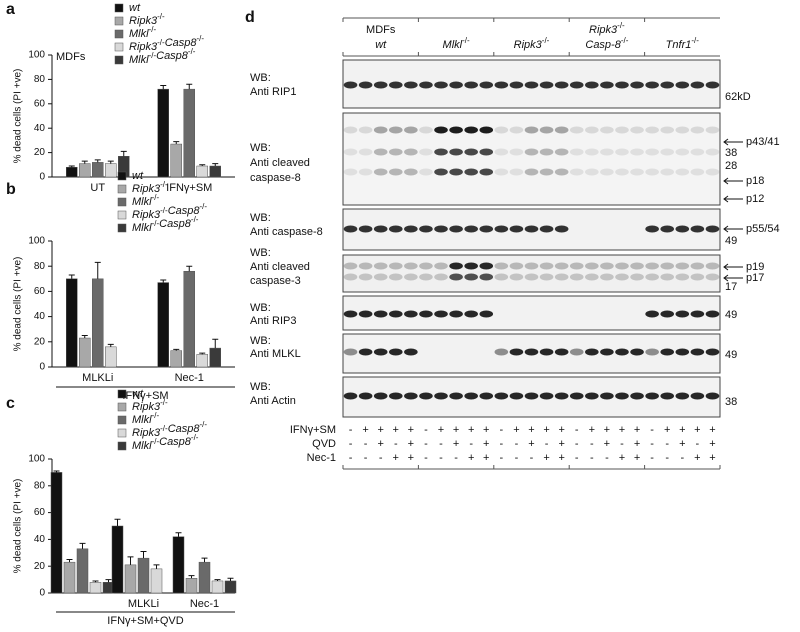  What do you see at coordinates (42, 177) in the screenshot?
I see `y-tick-label: 0` at bounding box center [42, 177].